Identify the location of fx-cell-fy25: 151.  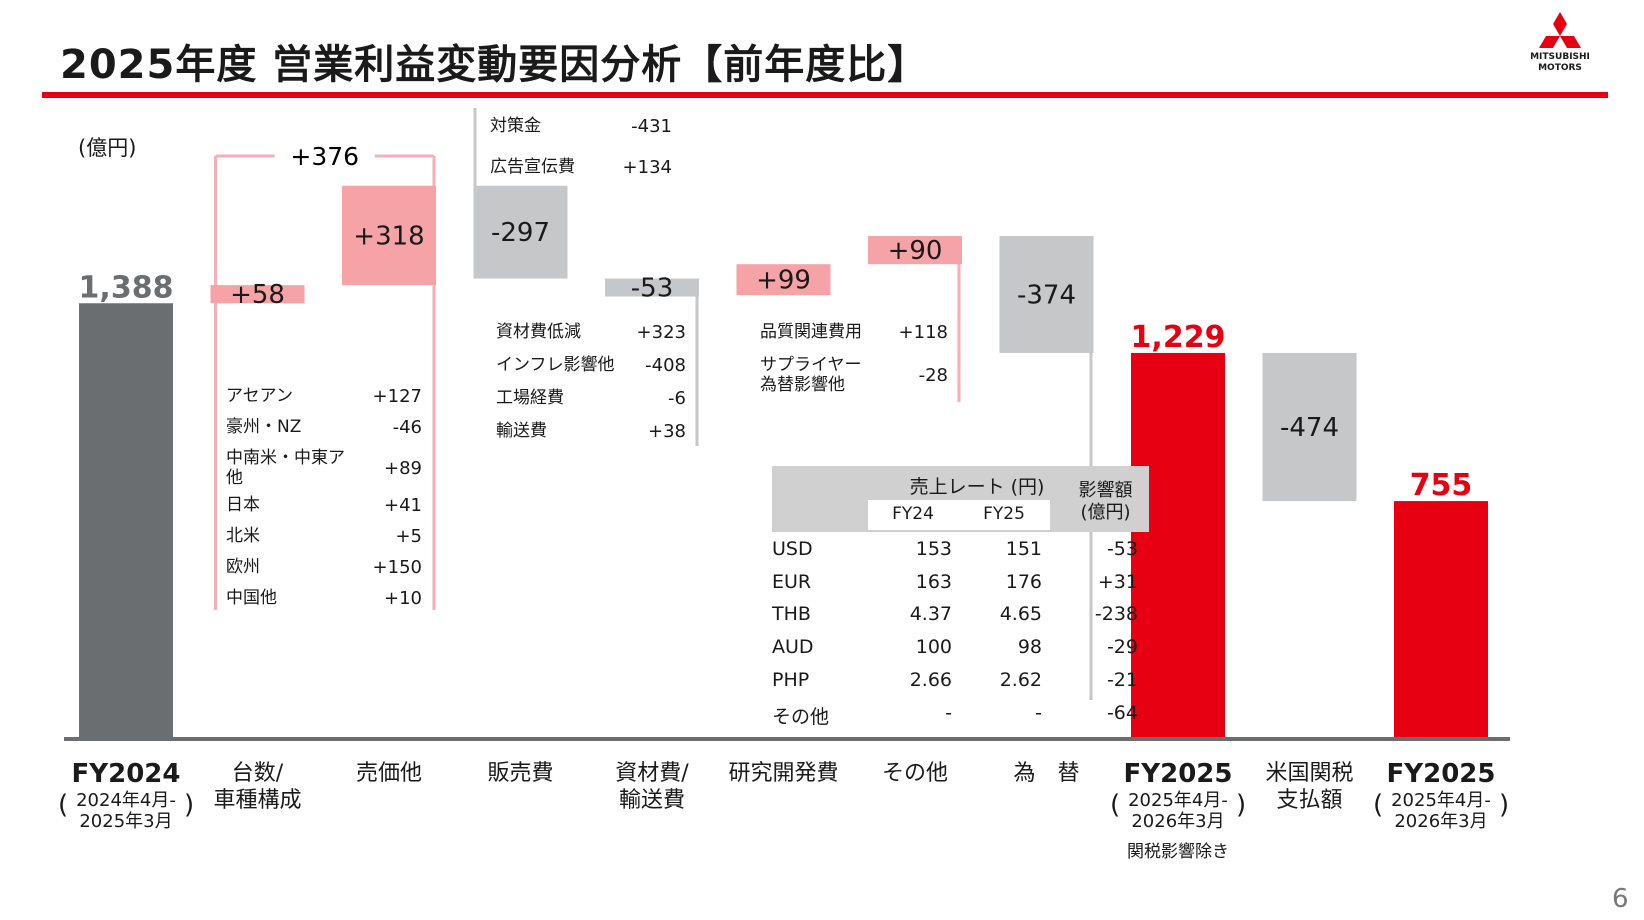
(1023, 549).